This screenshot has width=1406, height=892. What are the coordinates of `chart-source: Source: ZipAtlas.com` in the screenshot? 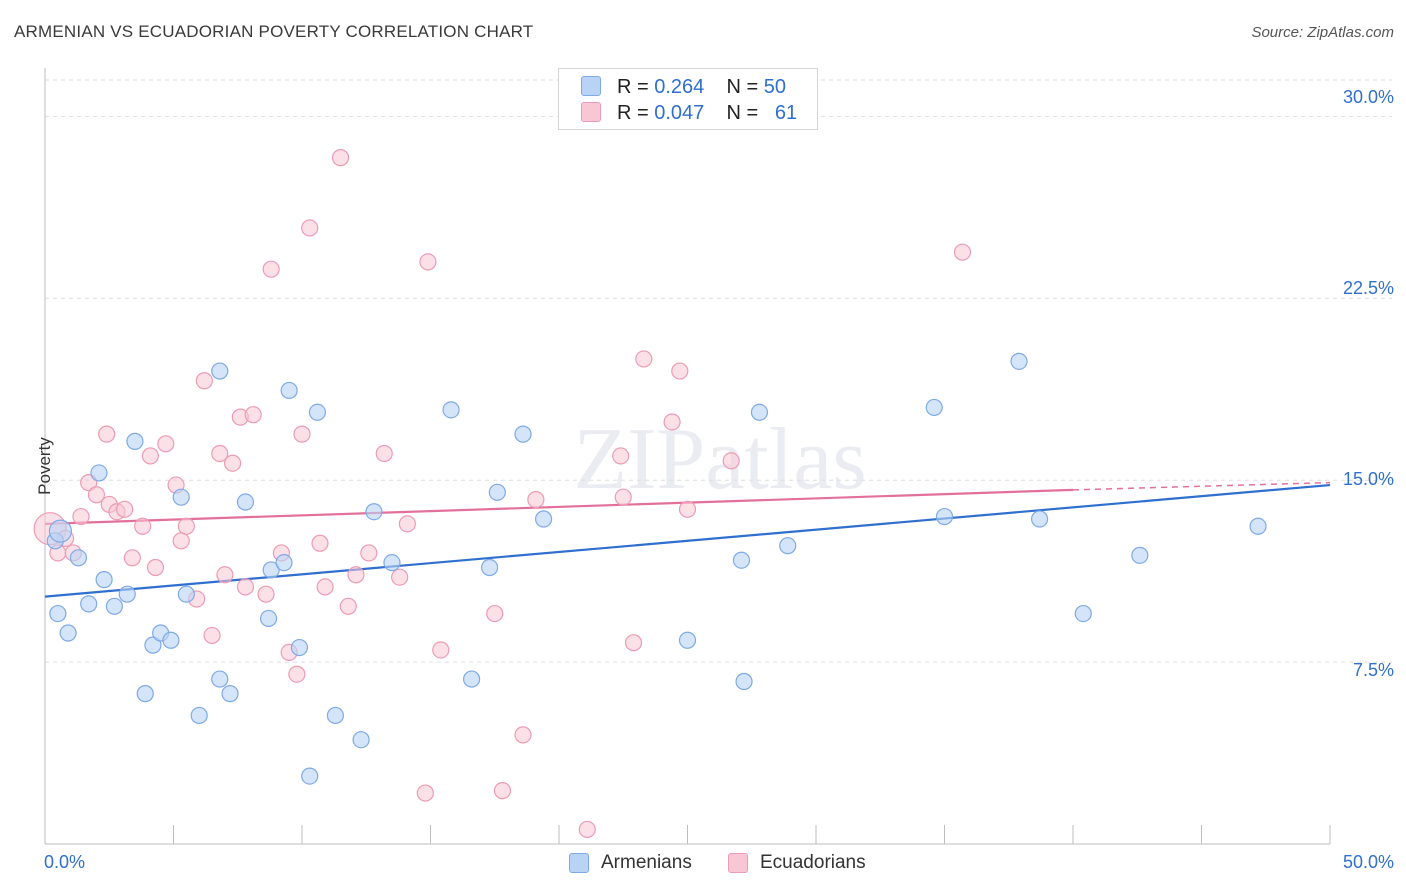 It's located at (1322, 32).